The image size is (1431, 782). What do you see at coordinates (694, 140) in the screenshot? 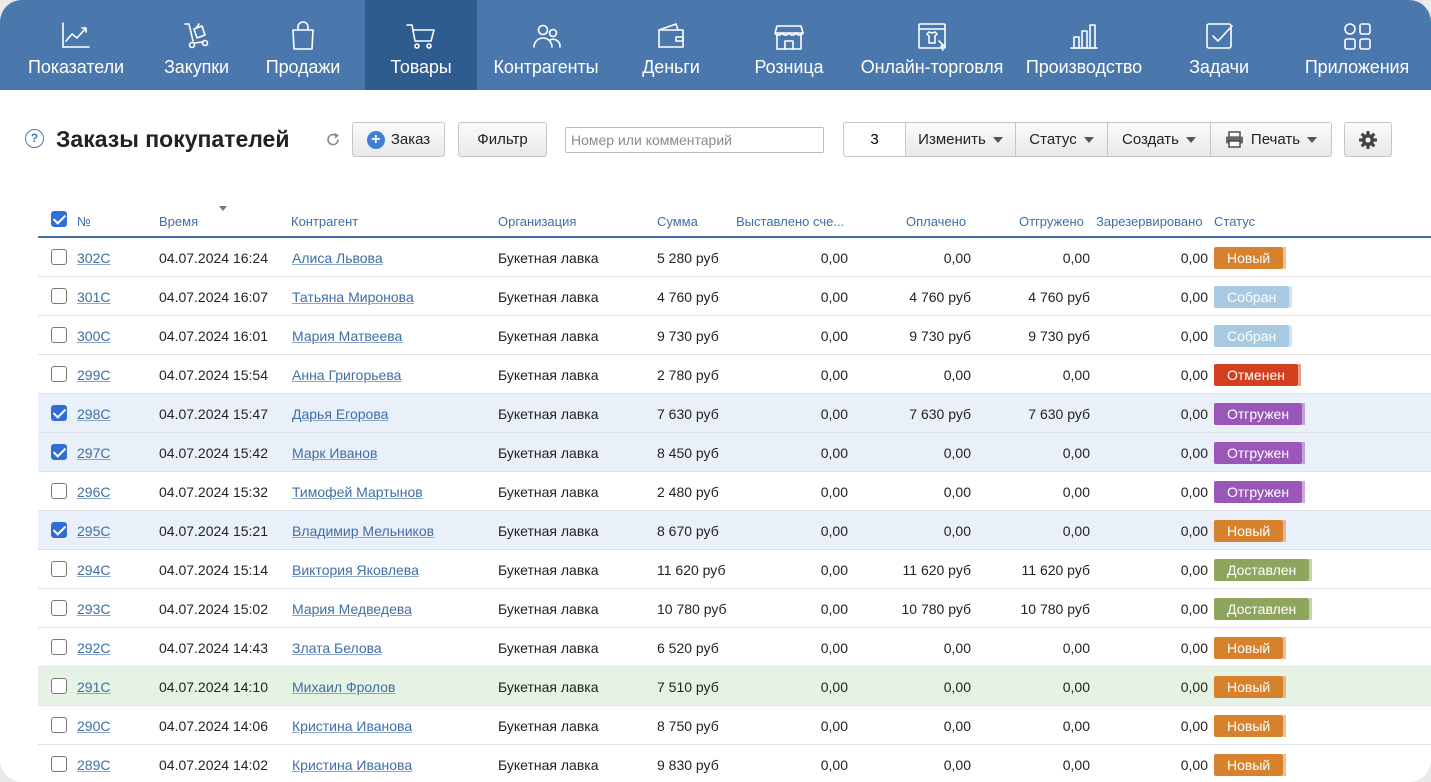
I see `search-input` at bounding box center [694, 140].